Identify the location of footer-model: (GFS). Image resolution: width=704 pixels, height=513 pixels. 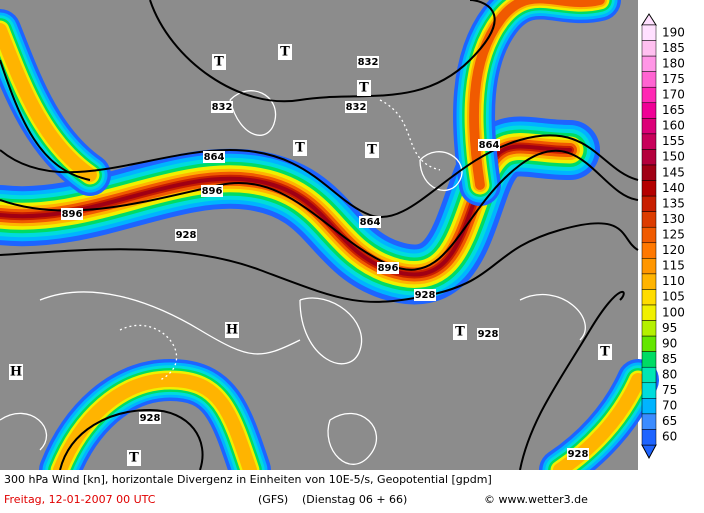
(273, 499).